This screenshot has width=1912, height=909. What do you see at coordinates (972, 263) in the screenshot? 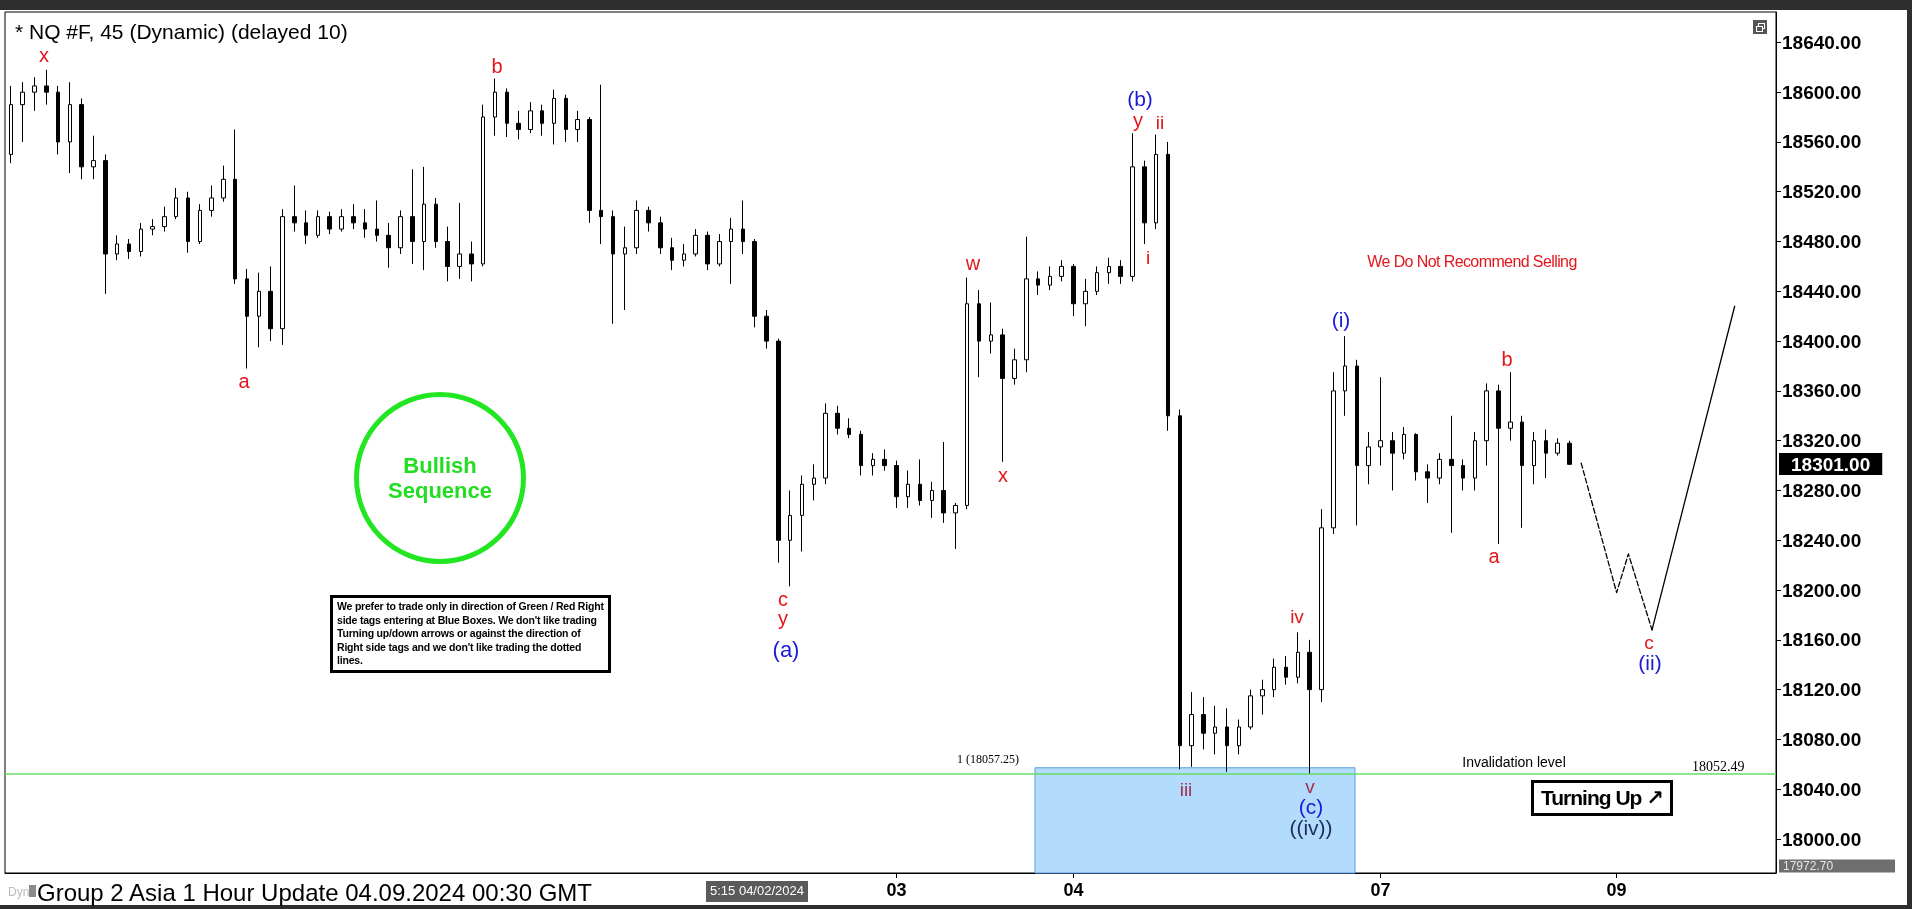
I see `annotation: w` at bounding box center [972, 263].